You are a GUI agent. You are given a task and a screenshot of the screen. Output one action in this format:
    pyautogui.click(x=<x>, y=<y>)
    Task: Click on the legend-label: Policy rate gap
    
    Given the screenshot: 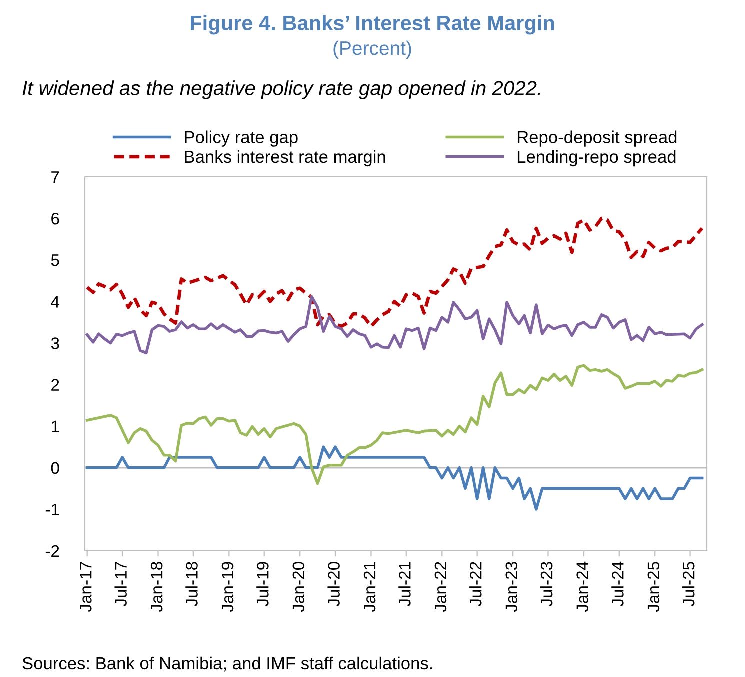 What is the action you would take?
    pyautogui.click(x=241, y=138)
    